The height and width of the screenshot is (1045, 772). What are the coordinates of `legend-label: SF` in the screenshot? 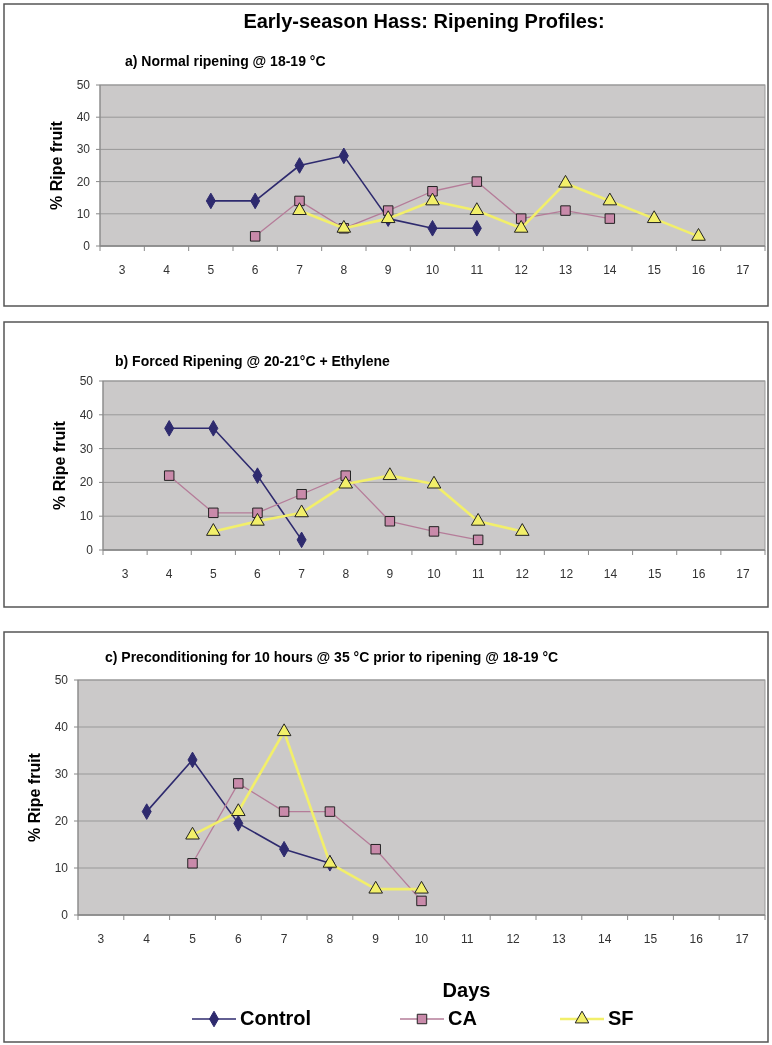 It's located at (621, 1018).